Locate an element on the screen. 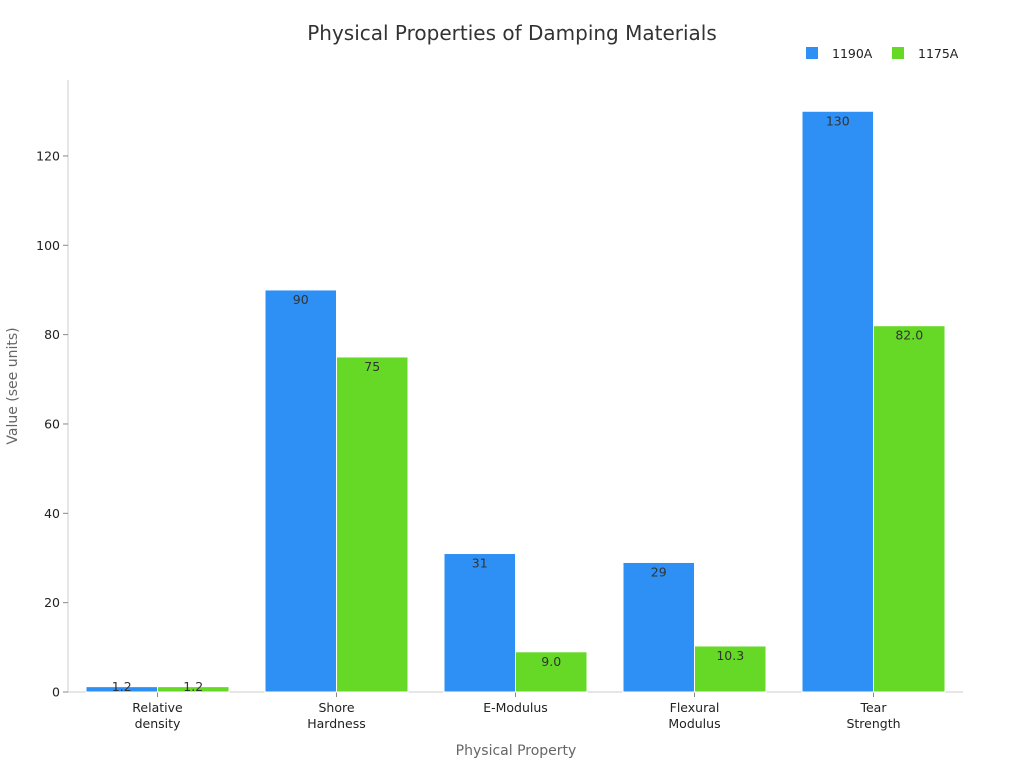  data-label: 75 is located at coordinates (372, 366).